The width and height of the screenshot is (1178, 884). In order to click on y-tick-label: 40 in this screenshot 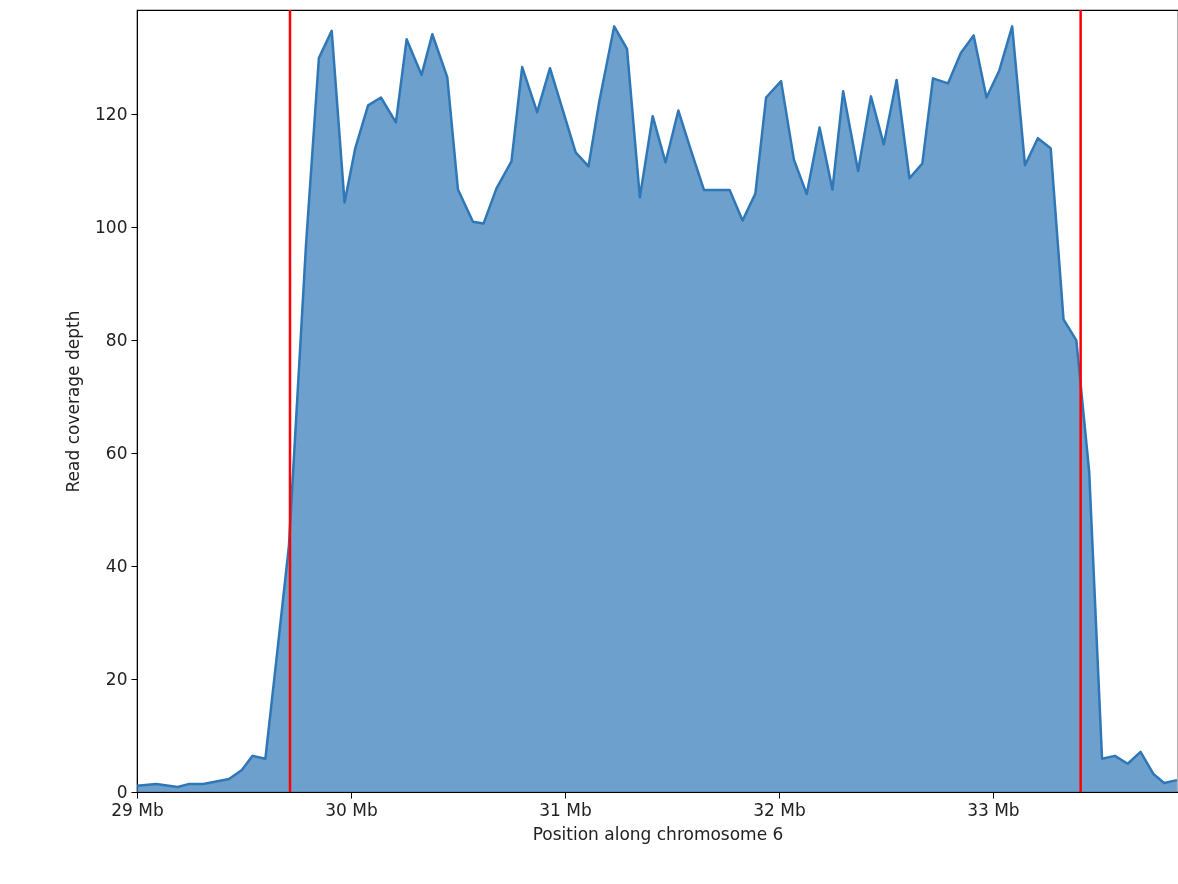, I will do `click(116, 565)`.